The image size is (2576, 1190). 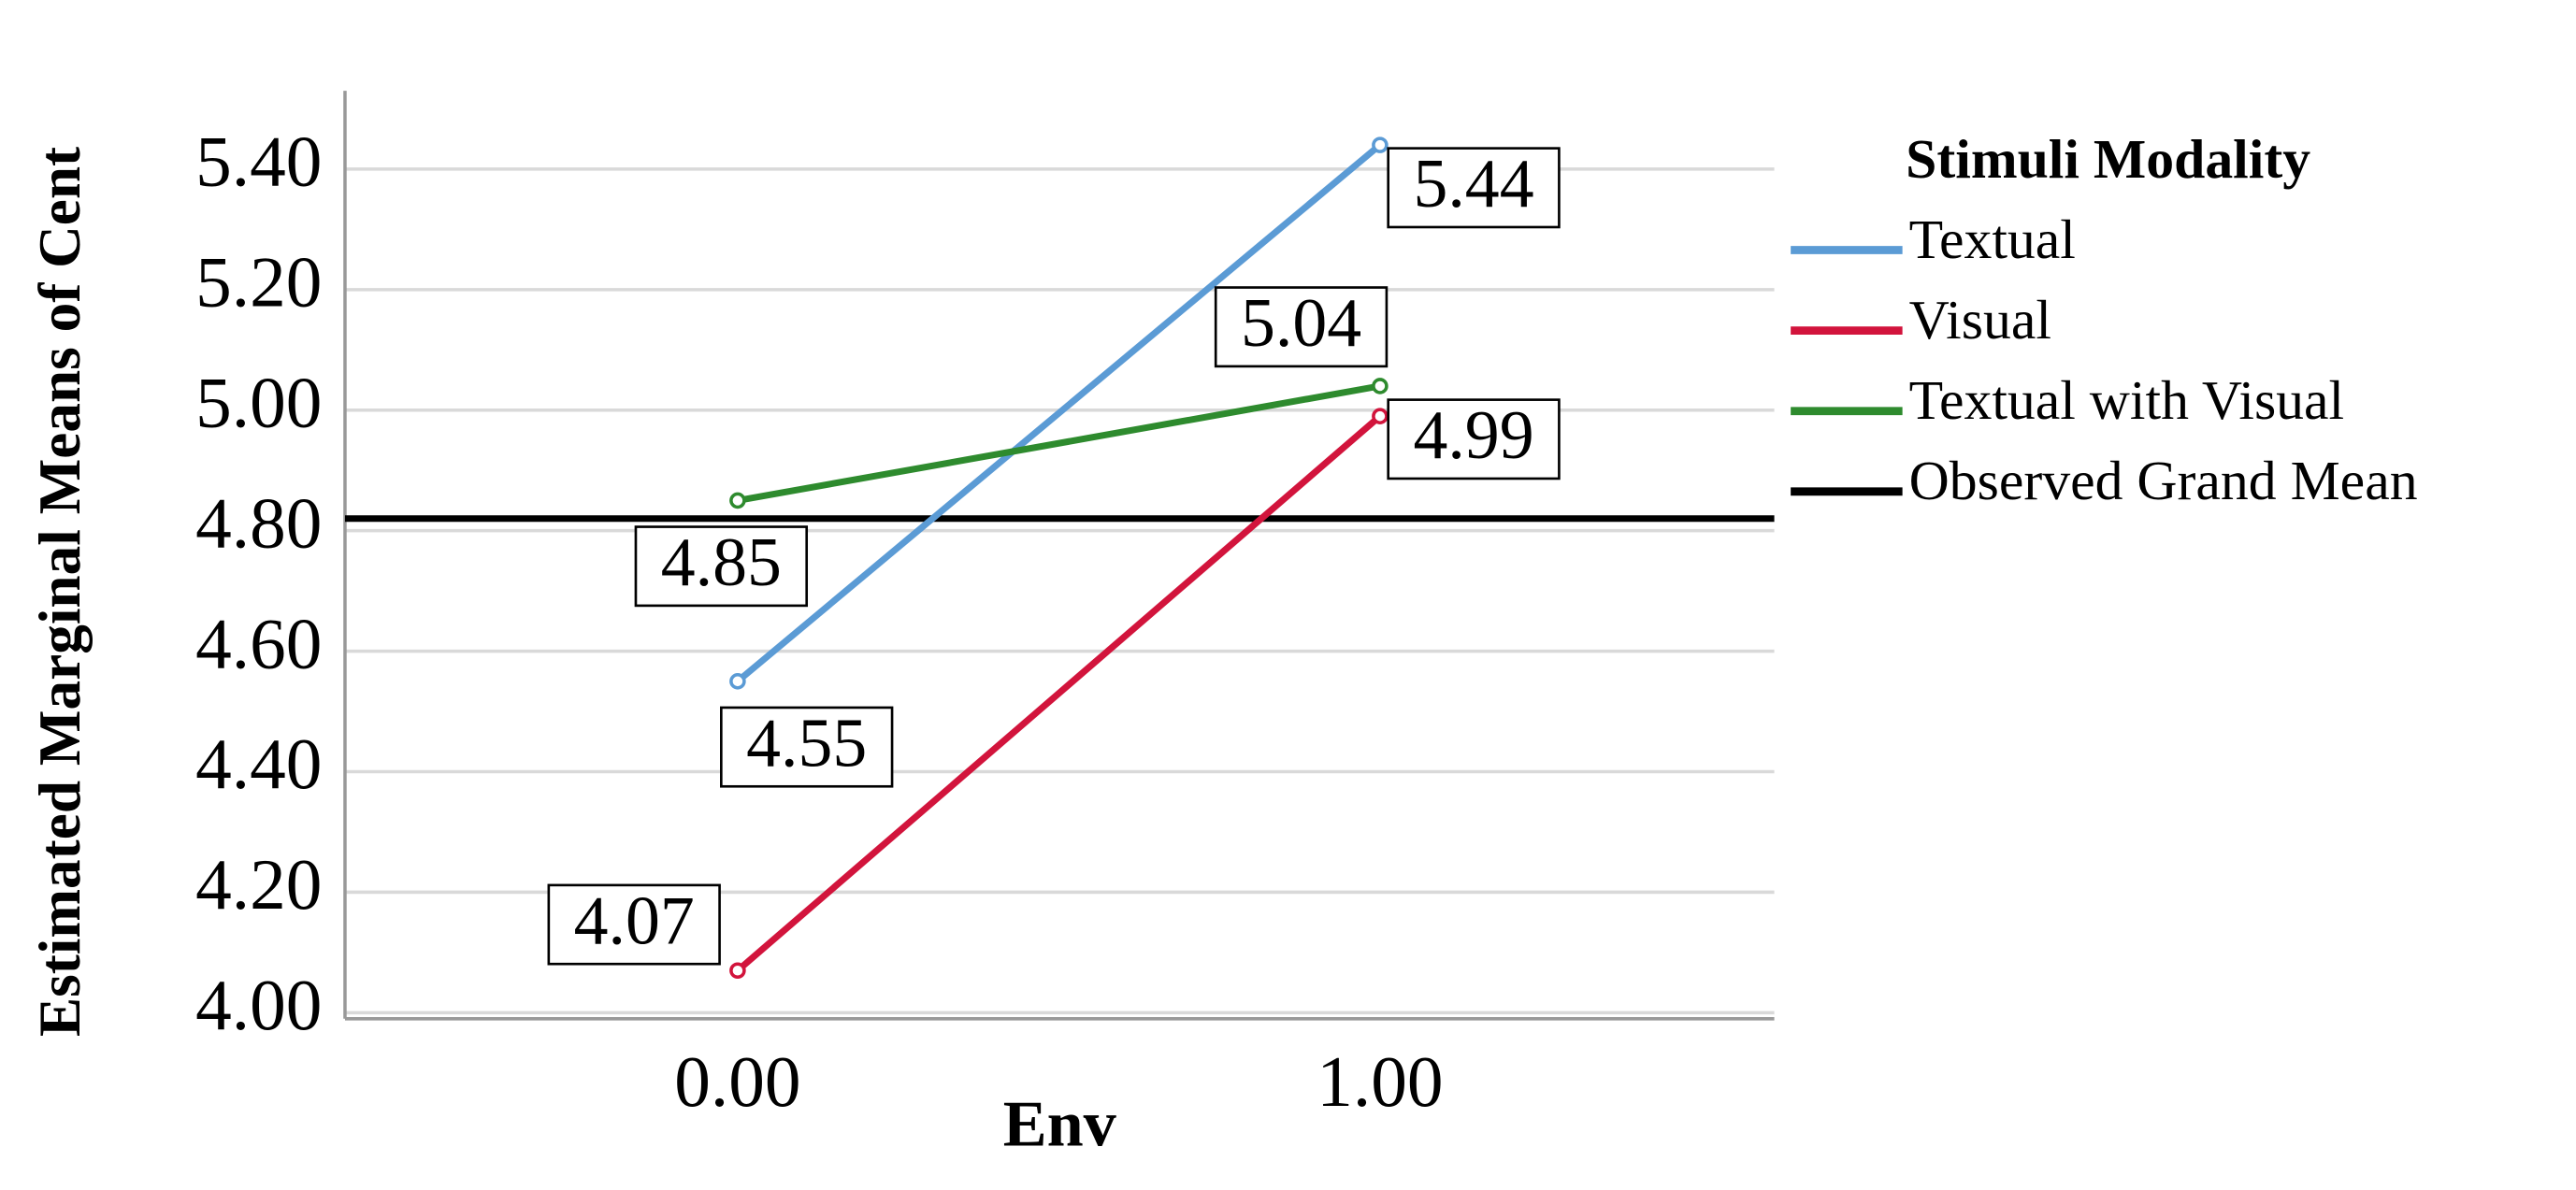 I want to click on y-axis-title: Estimated Marginal Means of Cent, so click(x=60, y=592).